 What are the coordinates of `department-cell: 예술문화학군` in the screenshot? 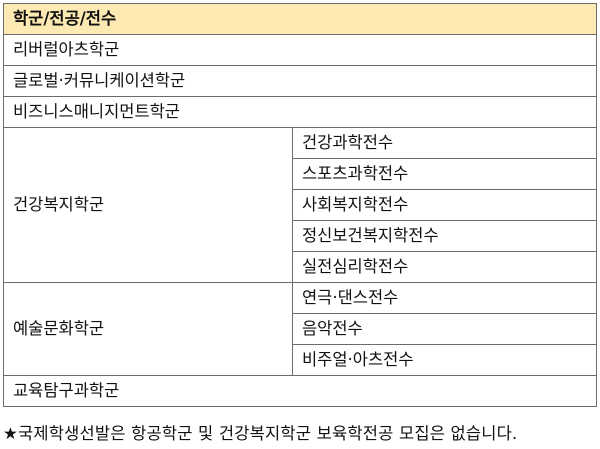 It's located at (148, 329).